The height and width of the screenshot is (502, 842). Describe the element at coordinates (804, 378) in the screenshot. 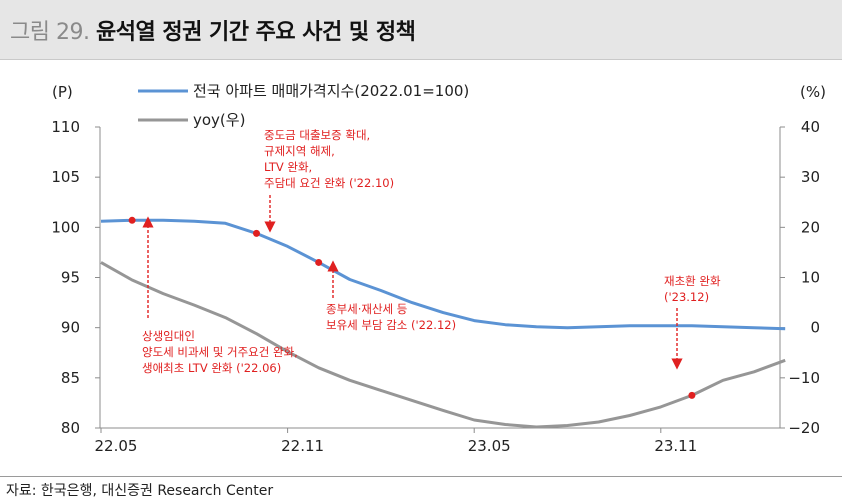

I see `right-tick-label: −10` at that location.